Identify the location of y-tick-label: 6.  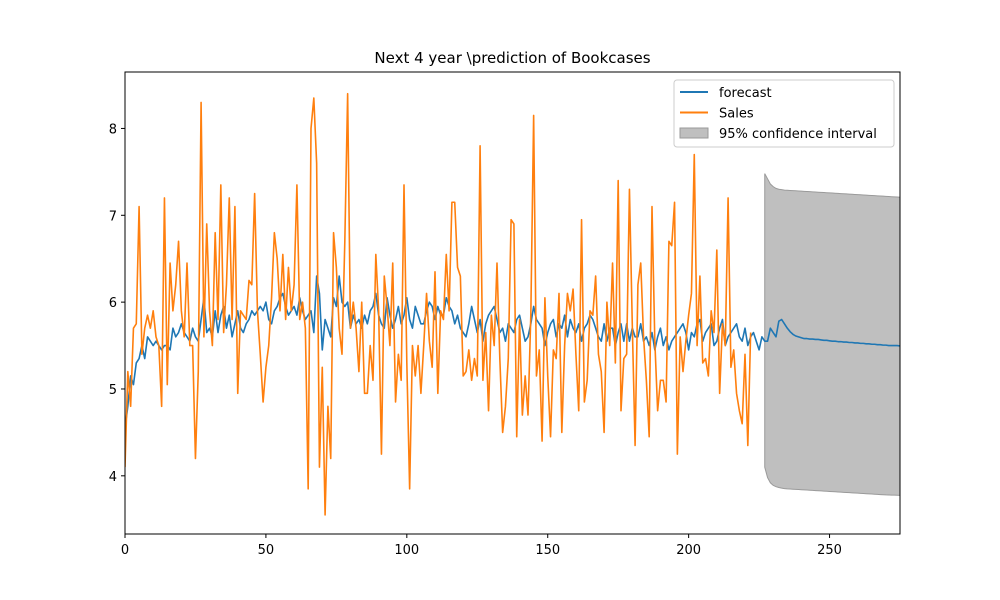
(113, 303).